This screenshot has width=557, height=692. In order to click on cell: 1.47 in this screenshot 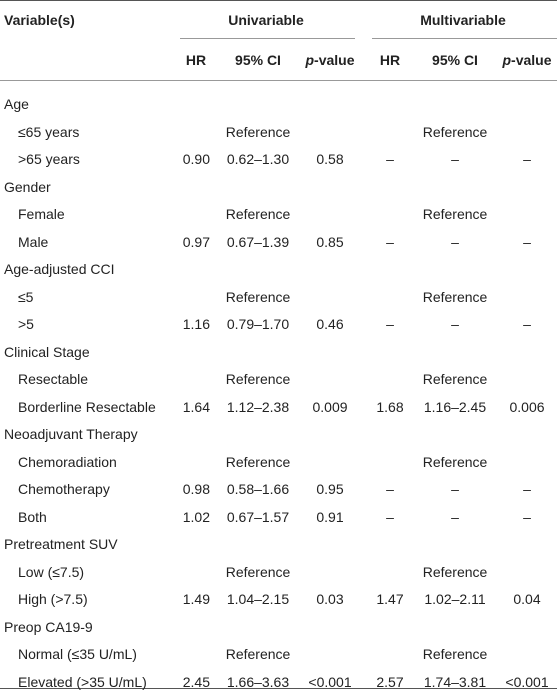, I will do `click(390, 599)`.